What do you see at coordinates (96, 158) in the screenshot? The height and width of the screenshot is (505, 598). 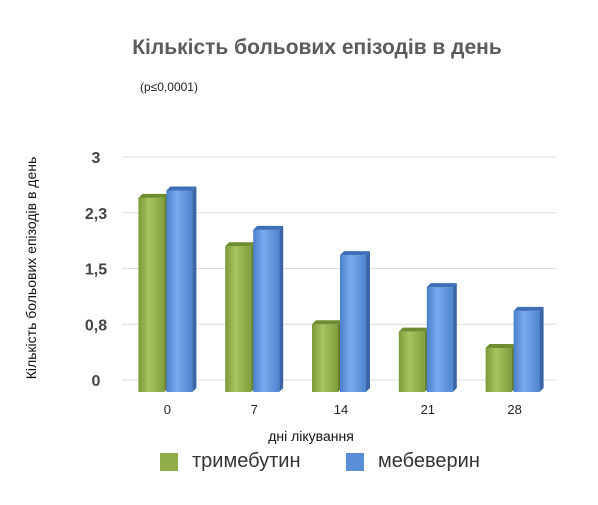 I see `y-tick-label: 3` at bounding box center [96, 158].